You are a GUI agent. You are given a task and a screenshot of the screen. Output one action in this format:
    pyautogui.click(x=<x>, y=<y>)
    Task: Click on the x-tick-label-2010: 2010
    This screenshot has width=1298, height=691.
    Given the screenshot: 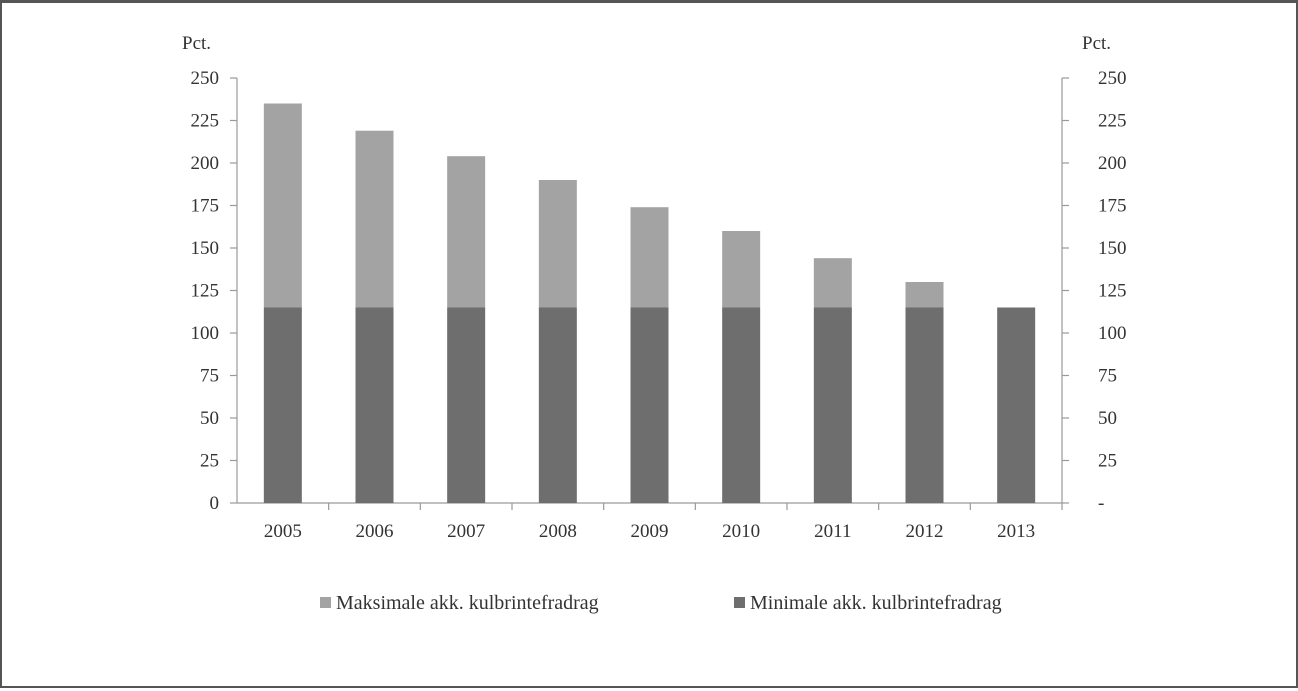 What is the action you would take?
    pyautogui.click(x=741, y=531)
    